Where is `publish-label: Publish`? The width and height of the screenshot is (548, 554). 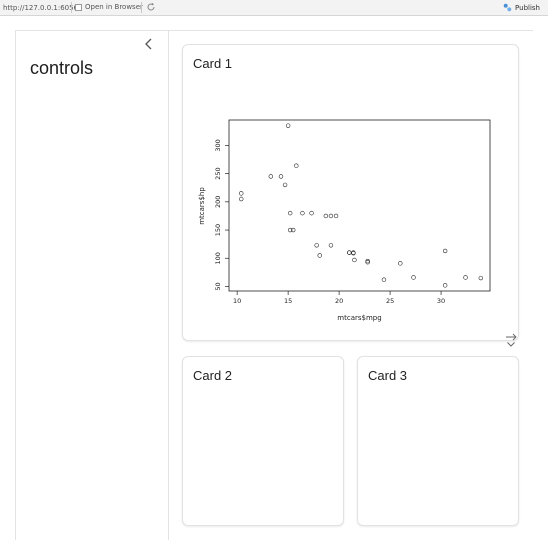 publish-label: Publish is located at coordinates (527, 7).